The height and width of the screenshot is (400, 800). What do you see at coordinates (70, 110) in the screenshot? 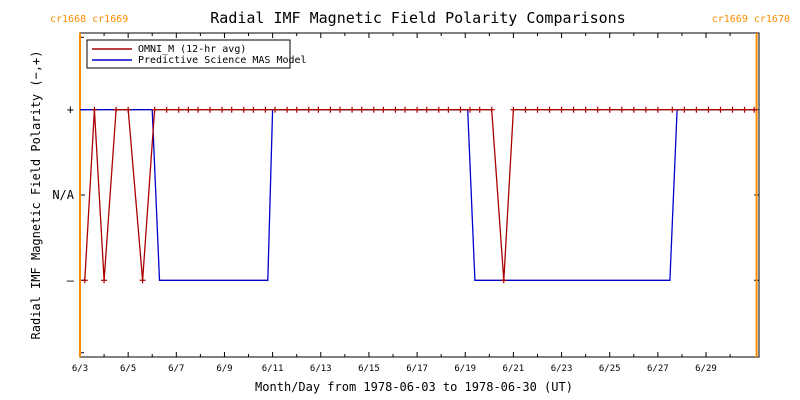
I see `y-tick-label: +` at bounding box center [70, 110].